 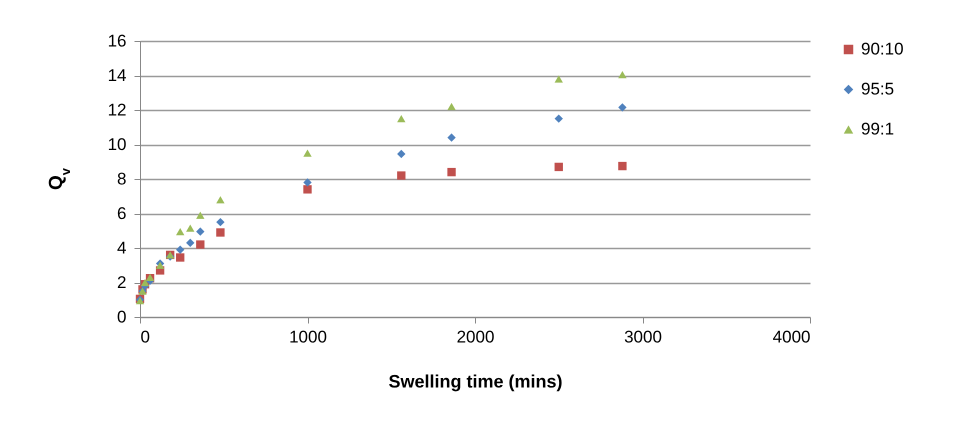 What do you see at coordinates (877, 129) in the screenshot?
I see `legend-label: 99:1` at bounding box center [877, 129].